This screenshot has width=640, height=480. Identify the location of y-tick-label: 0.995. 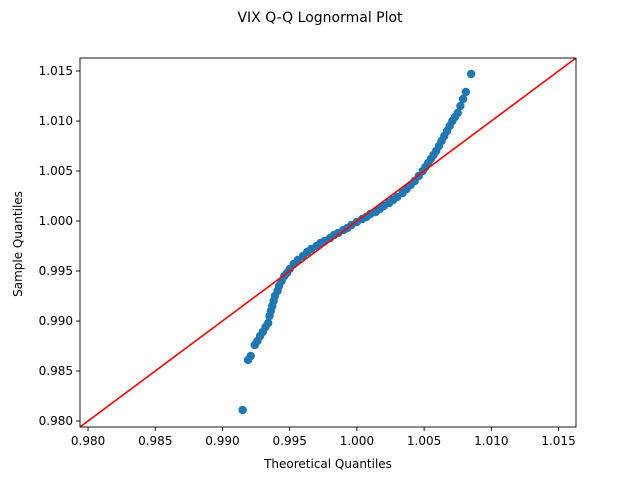
(56, 271).